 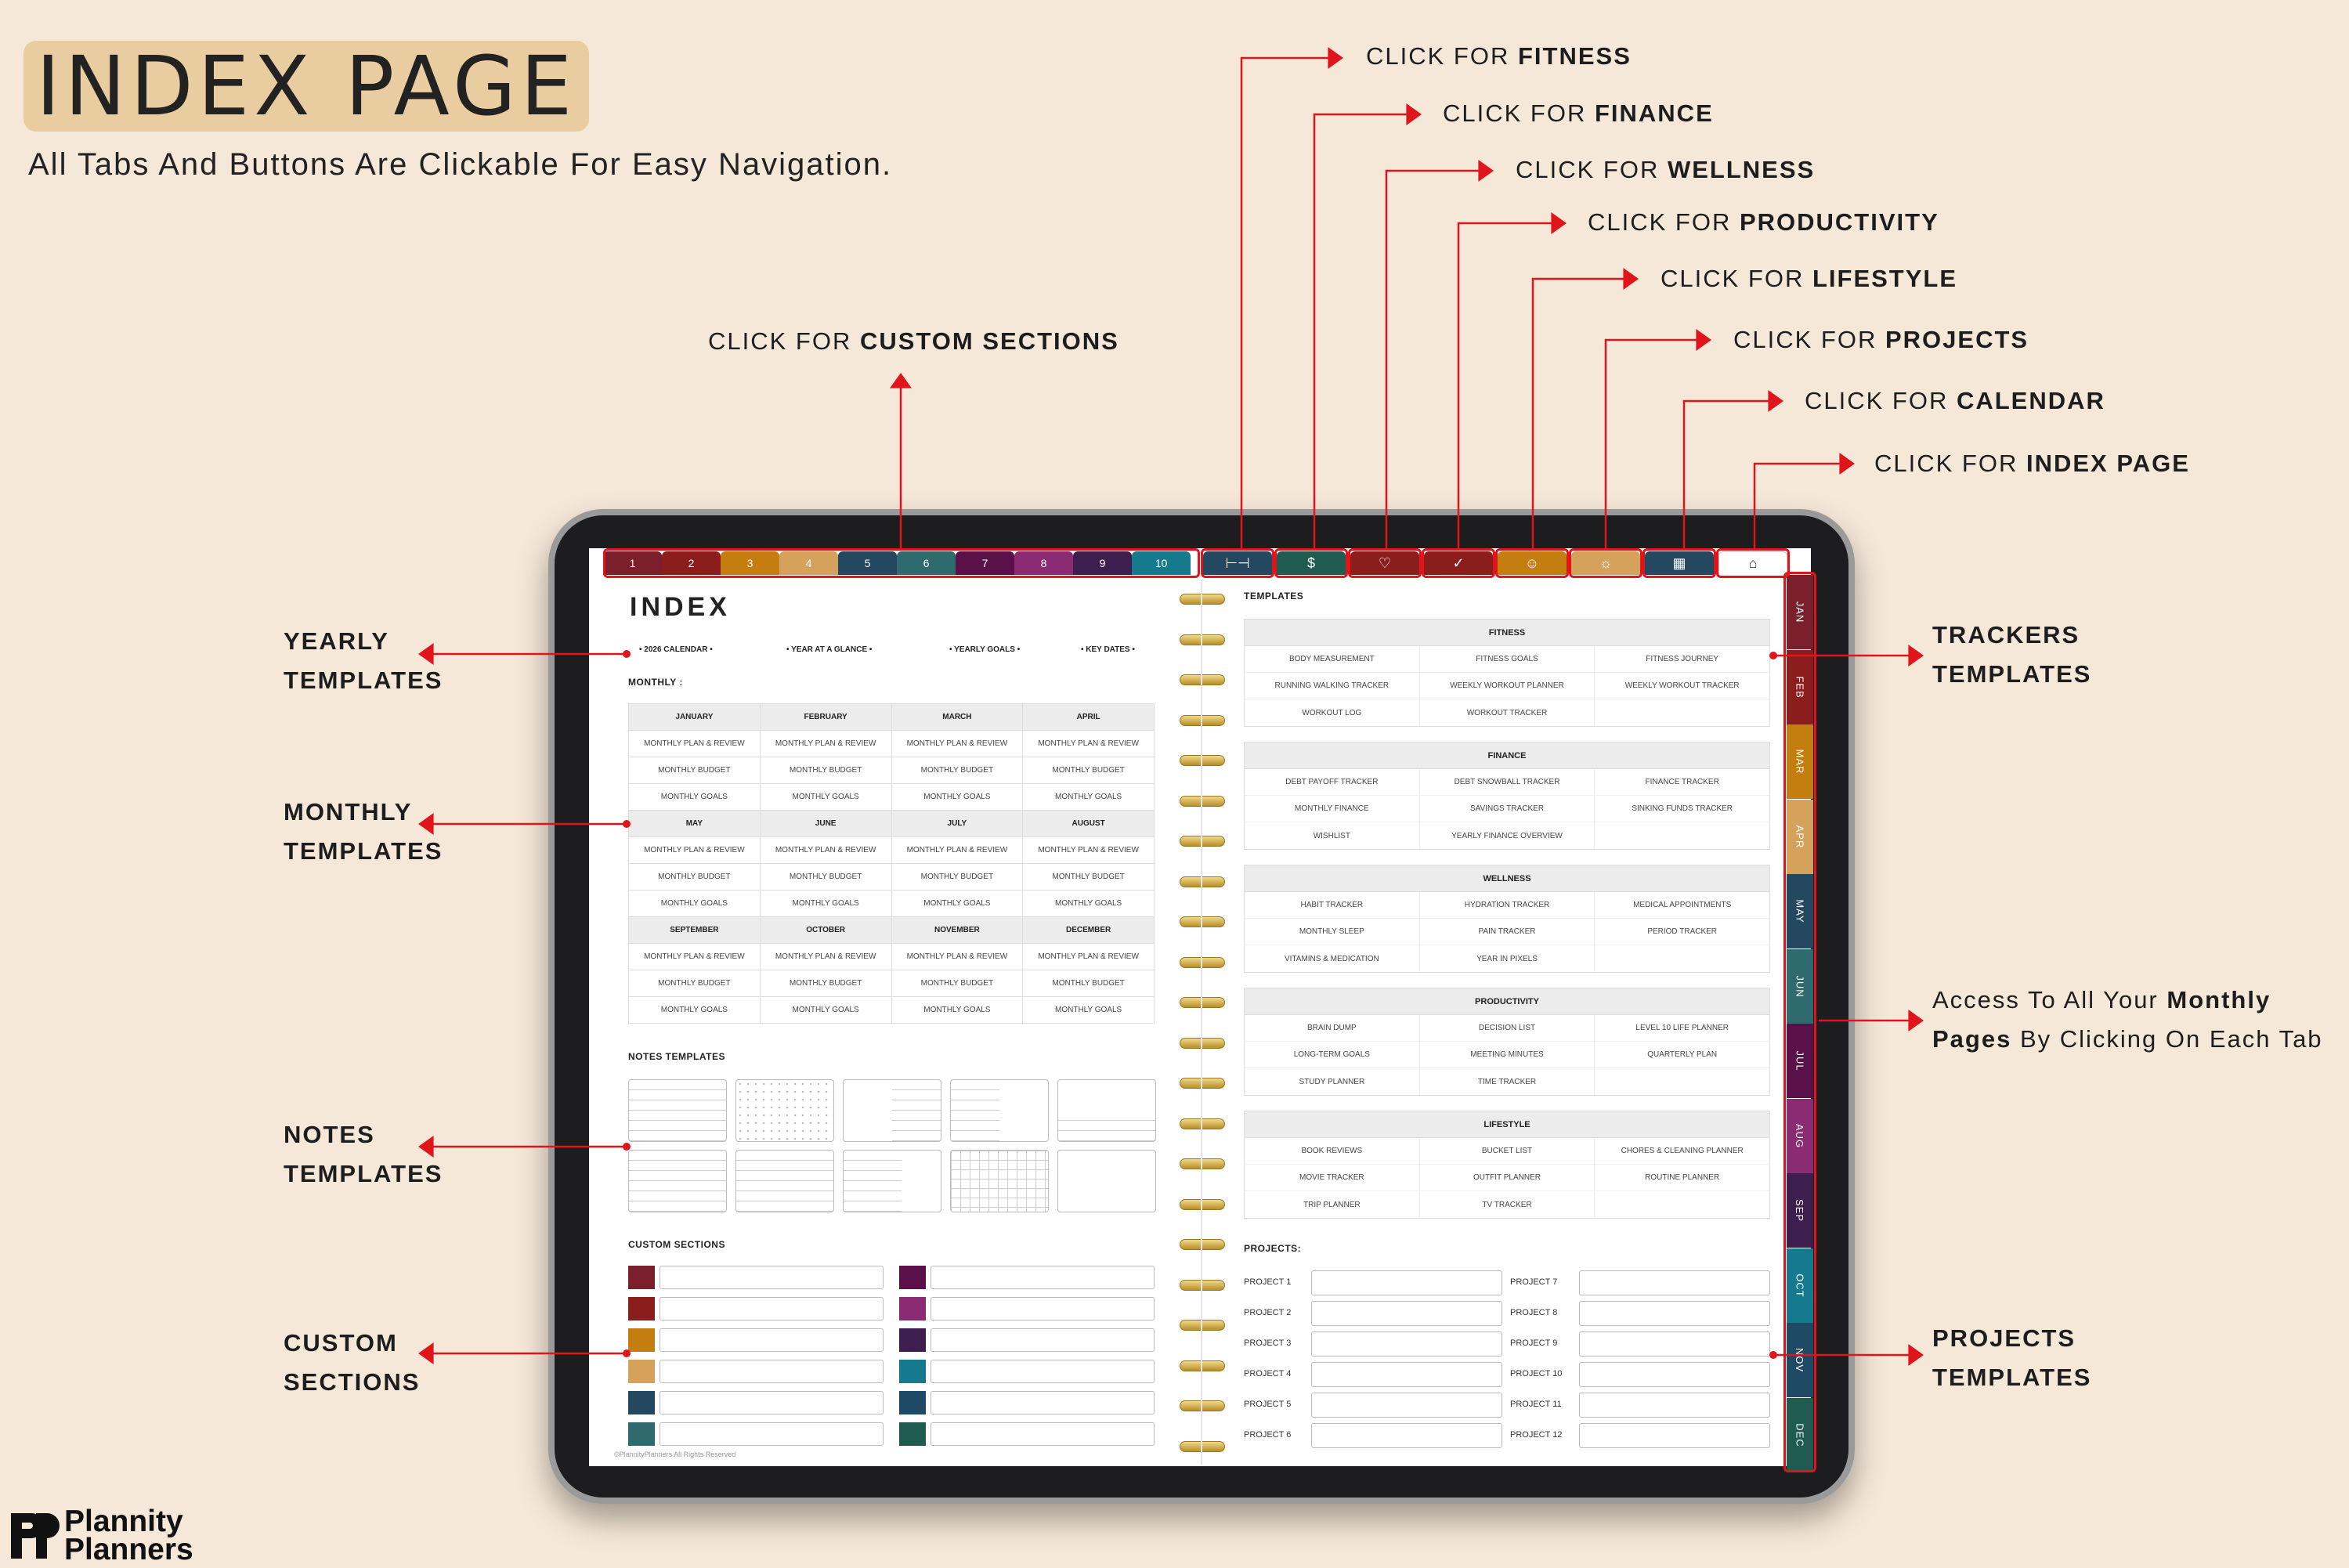 I want to click on custom-tab-2: 2, so click(x=692, y=563).